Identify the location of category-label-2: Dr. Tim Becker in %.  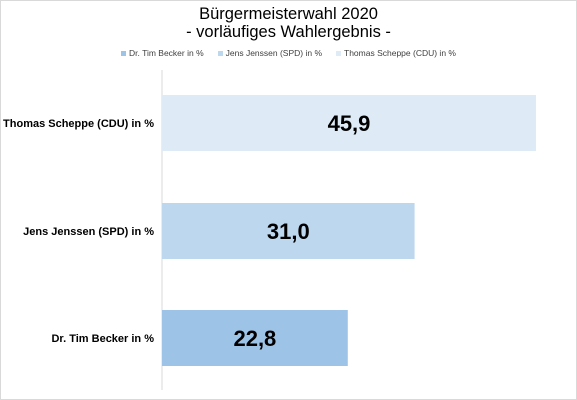
(102, 339).